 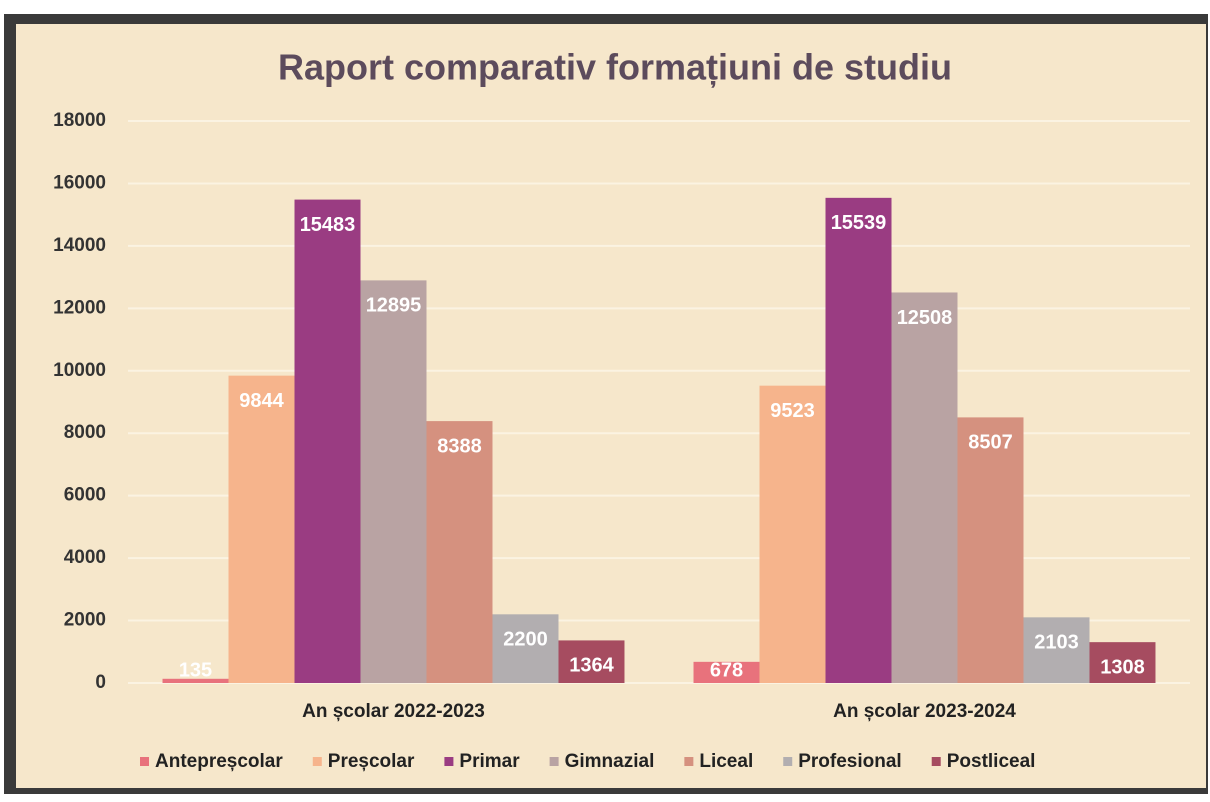 I want to click on legend-label: Gimnazial, so click(x=610, y=761).